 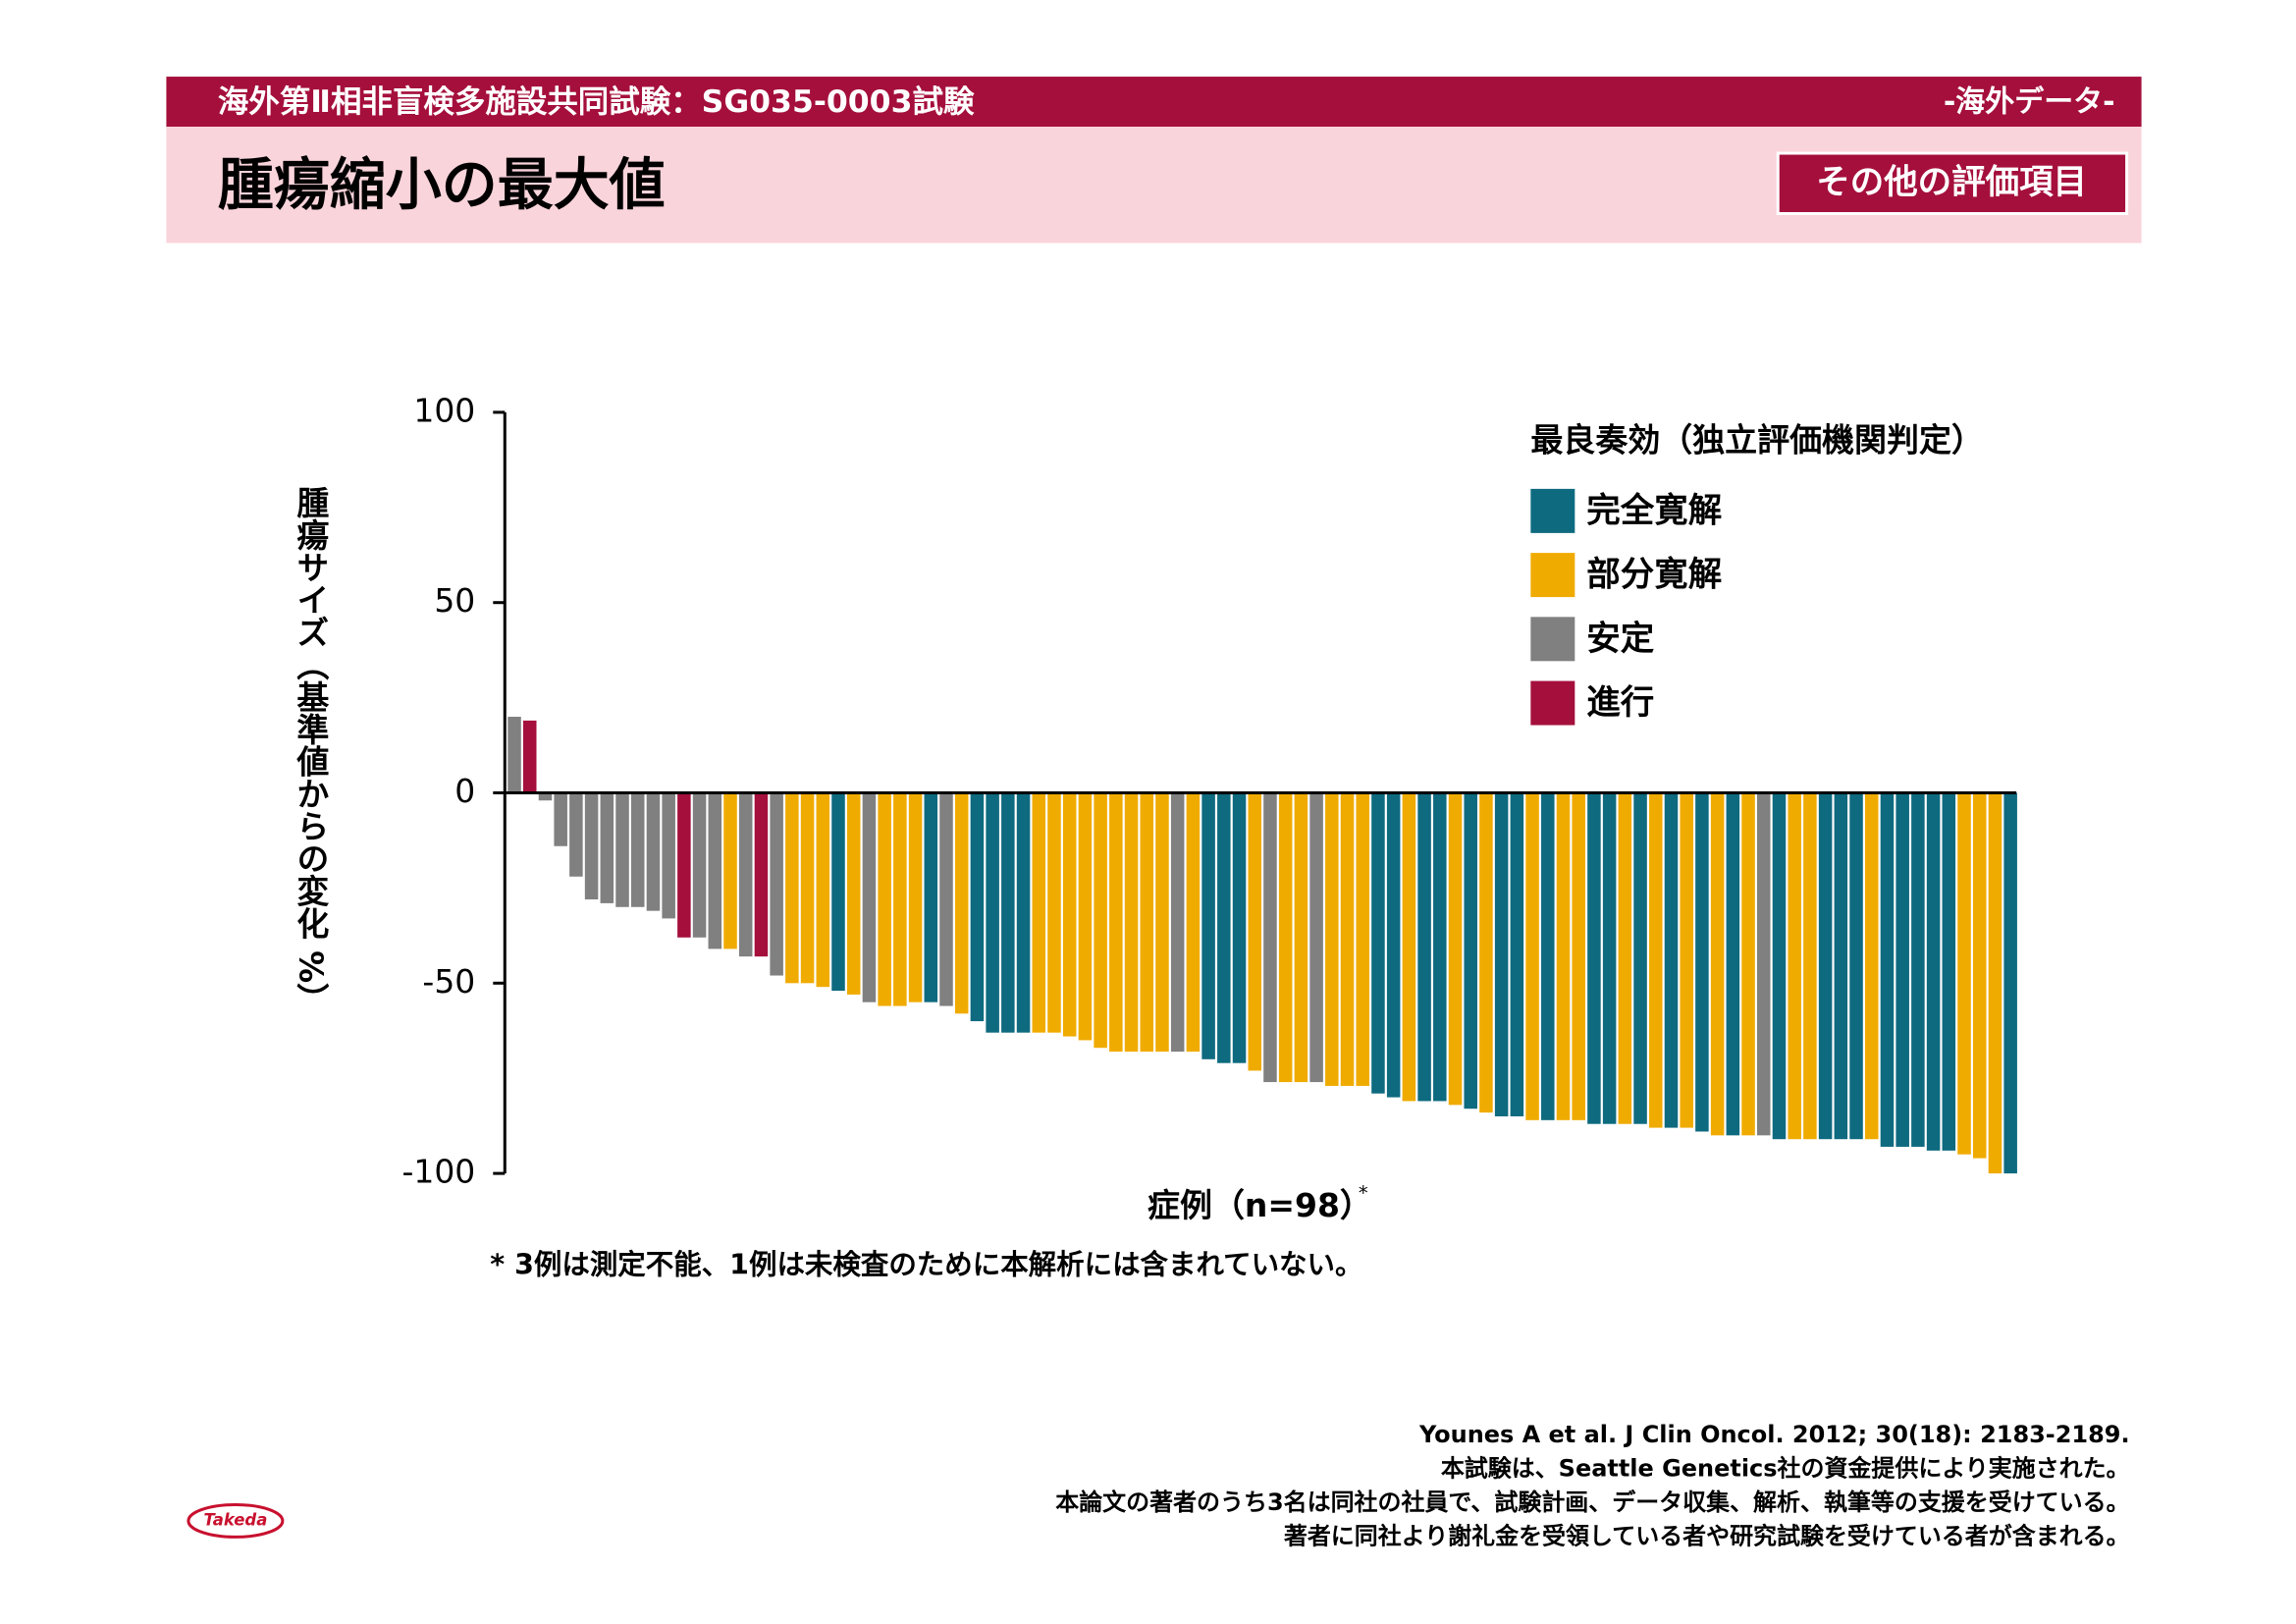 What do you see at coordinates (444, 410) in the screenshot?
I see `y-tick-label: 100` at bounding box center [444, 410].